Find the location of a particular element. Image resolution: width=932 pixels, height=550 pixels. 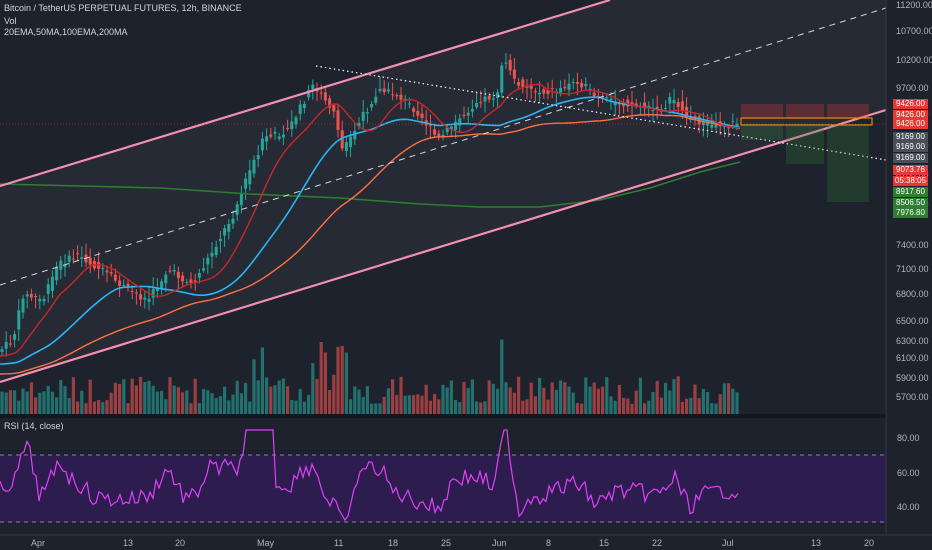

price-tag: 9169.00 is located at coordinates (910, 137).